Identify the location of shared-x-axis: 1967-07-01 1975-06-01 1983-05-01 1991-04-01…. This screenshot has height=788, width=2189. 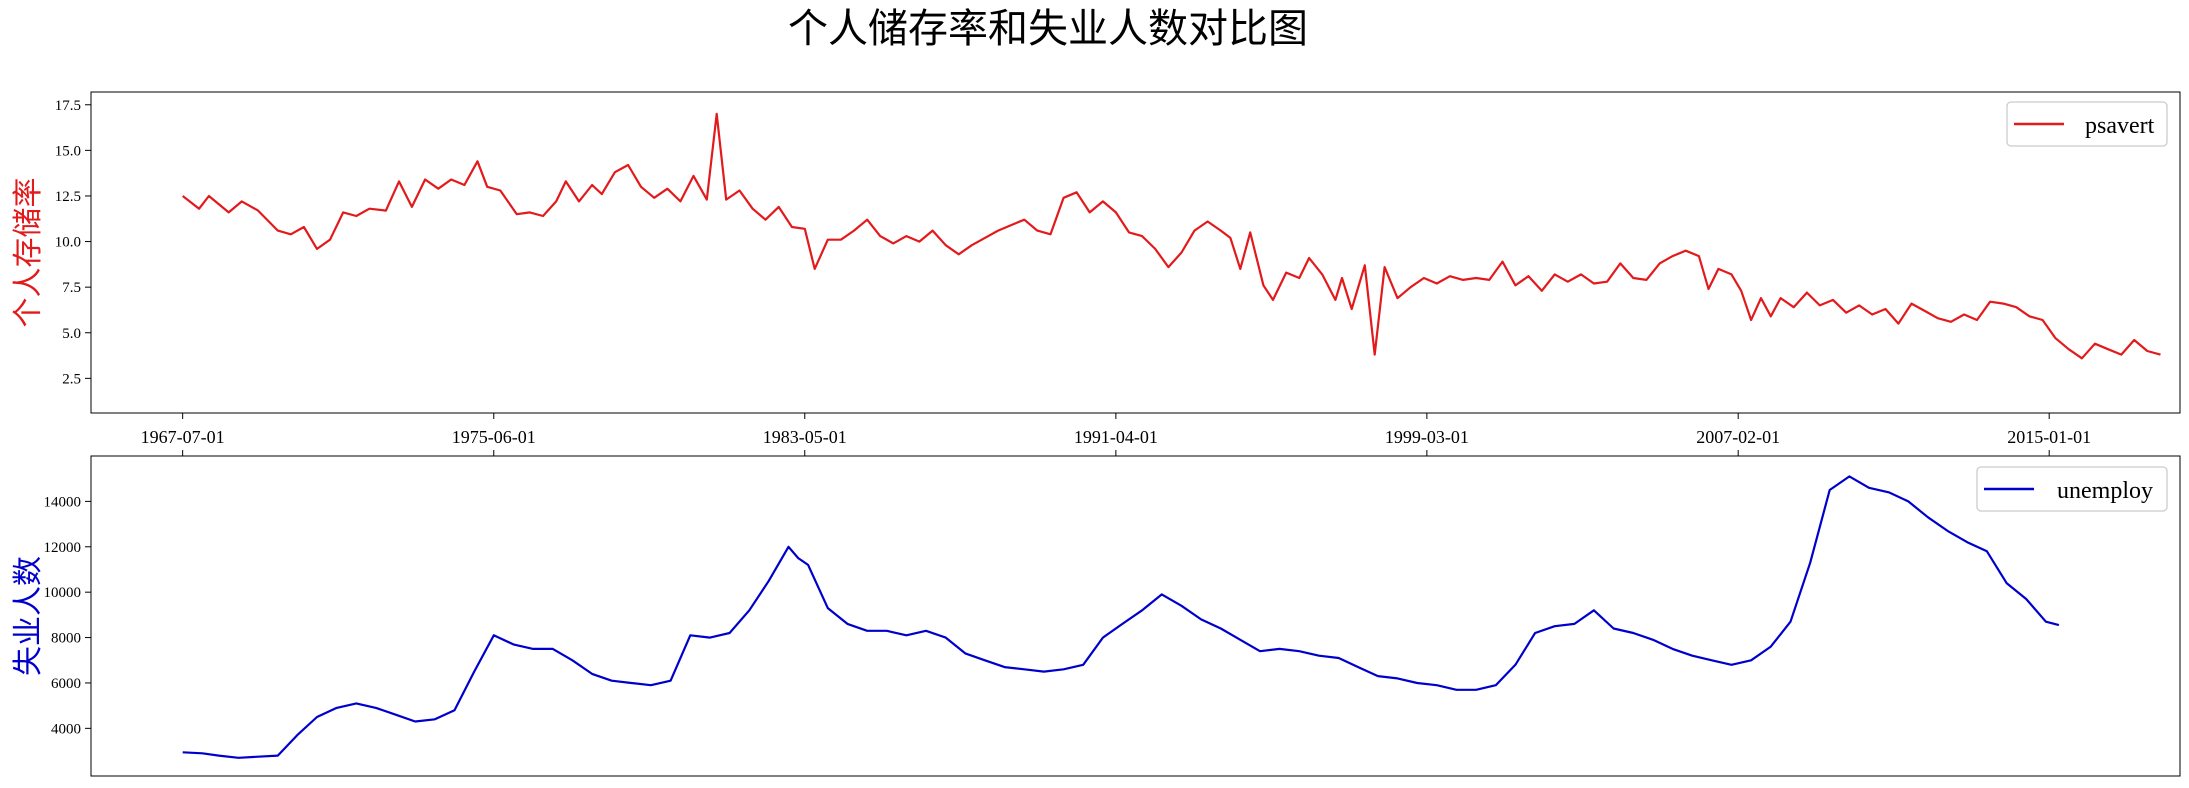
(1116, 434).